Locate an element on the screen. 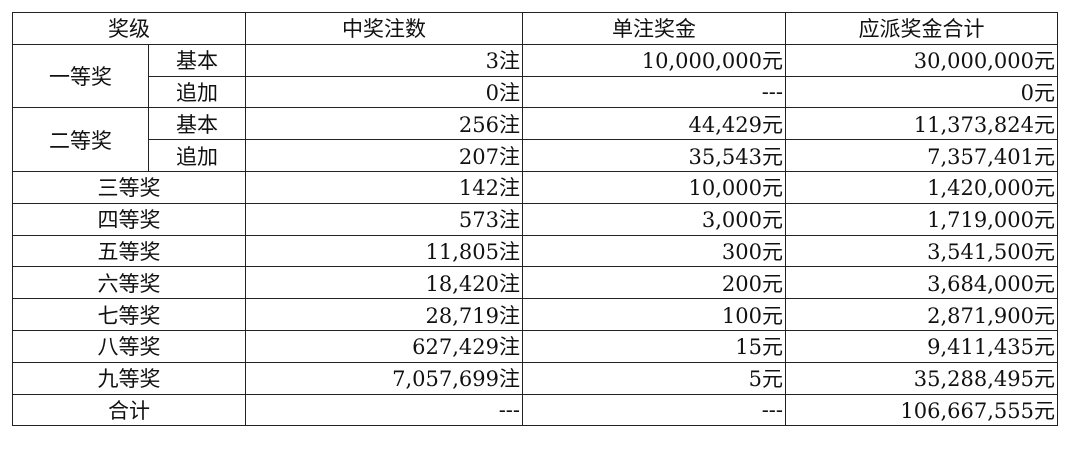 Image resolution: width=1080 pixels, height=469 pixels. table-row: 五等奖 11,805注 300元 3,541,500元 is located at coordinates (535, 251).